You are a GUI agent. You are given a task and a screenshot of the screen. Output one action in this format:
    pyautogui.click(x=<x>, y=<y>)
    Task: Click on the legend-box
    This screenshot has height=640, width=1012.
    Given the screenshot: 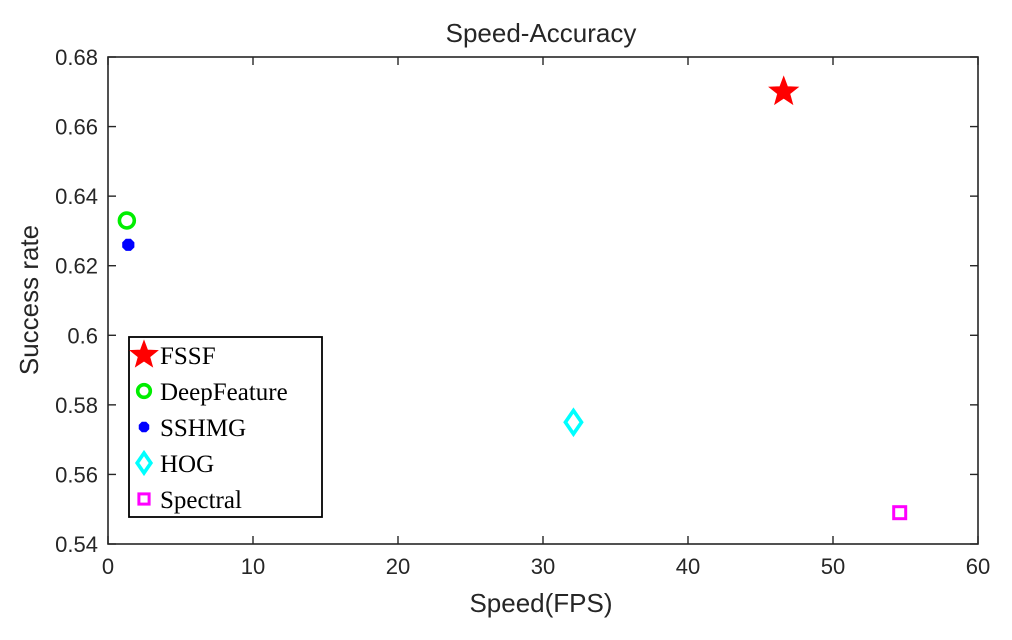 What is the action you would take?
    pyautogui.click(x=225, y=427)
    